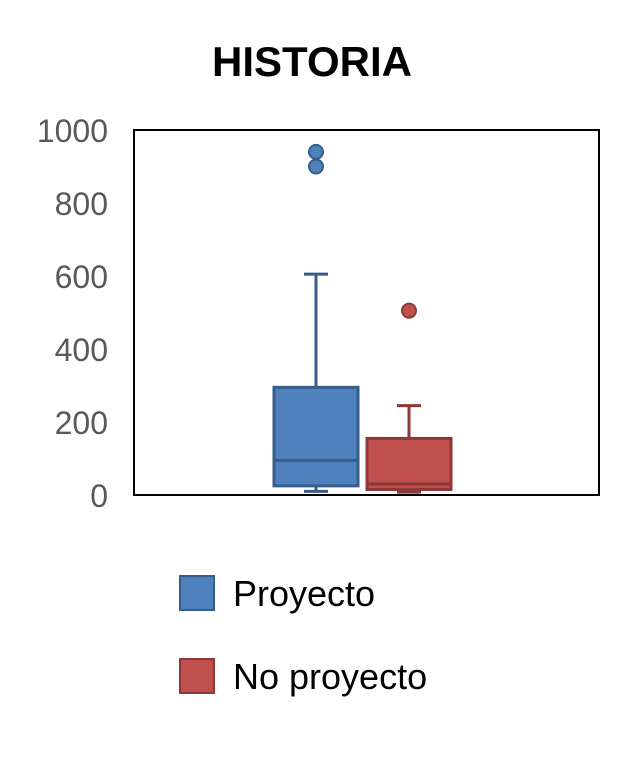 This screenshot has height=758, width=625. What do you see at coordinates (81, 423) in the screenshot?
I see `y-tick-label: 200` at bounding box center [81, 423].